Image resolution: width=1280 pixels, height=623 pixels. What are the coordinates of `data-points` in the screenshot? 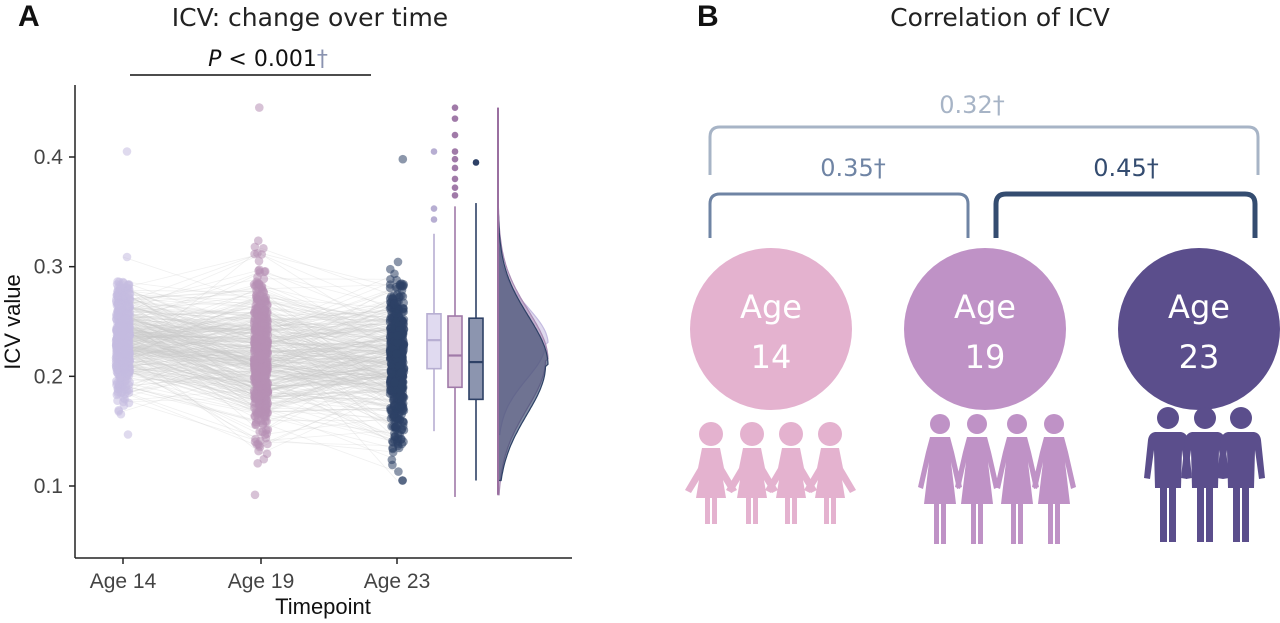 It's located at (260, 301).